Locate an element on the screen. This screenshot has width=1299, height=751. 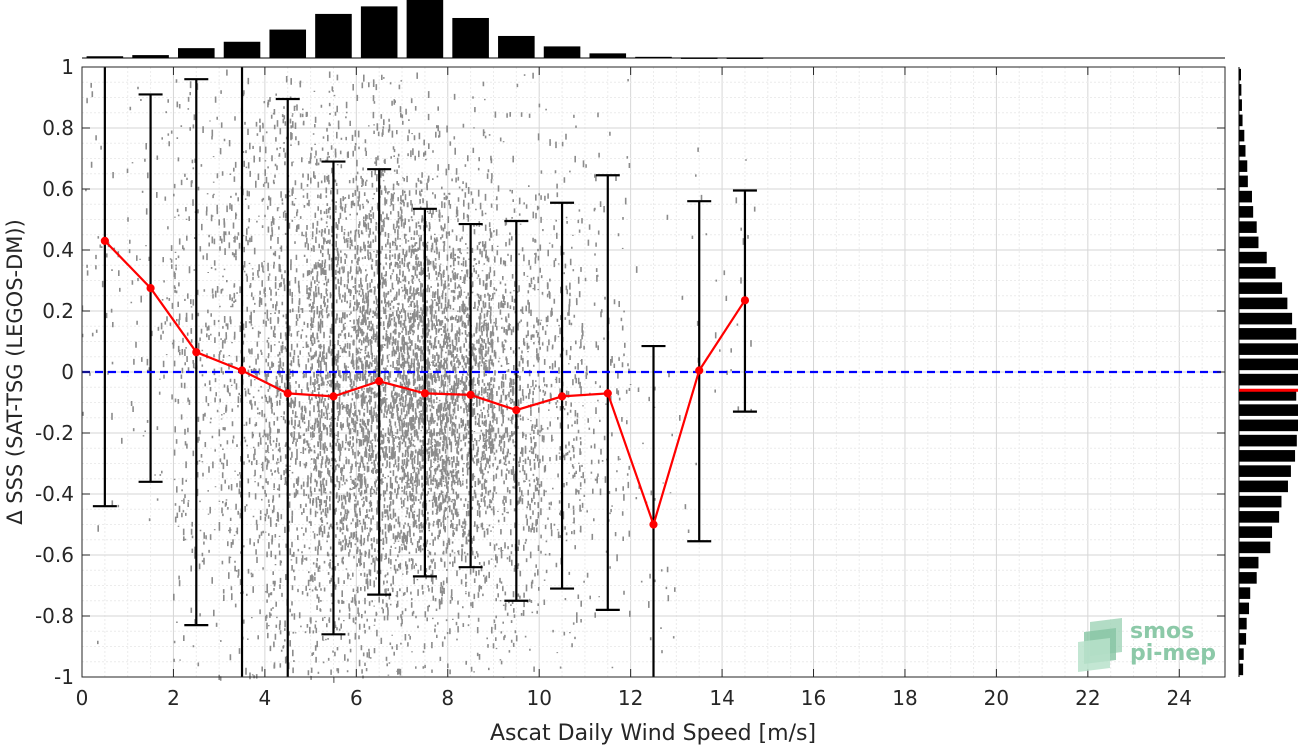
x-tick-label: 16 is located at coordinates (813, 698).